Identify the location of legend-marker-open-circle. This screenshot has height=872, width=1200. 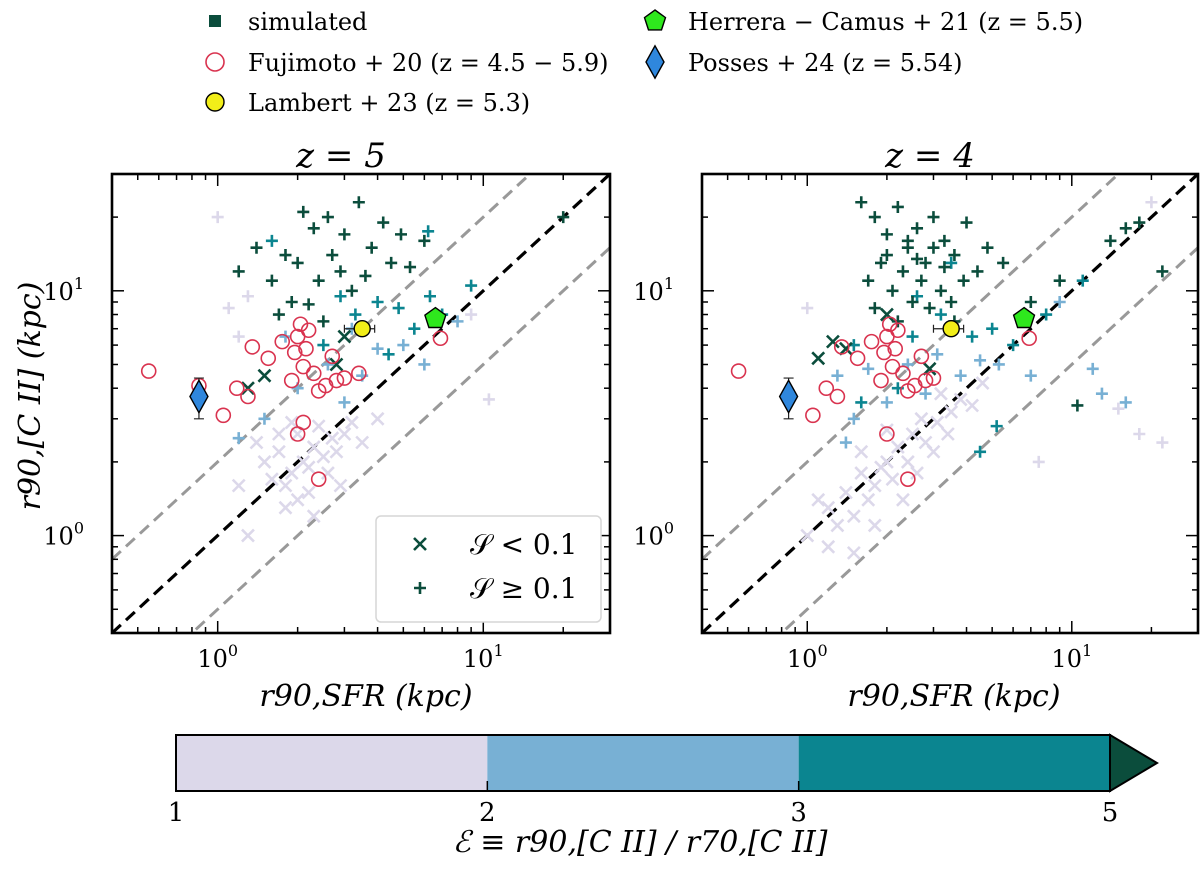
(215, 62).